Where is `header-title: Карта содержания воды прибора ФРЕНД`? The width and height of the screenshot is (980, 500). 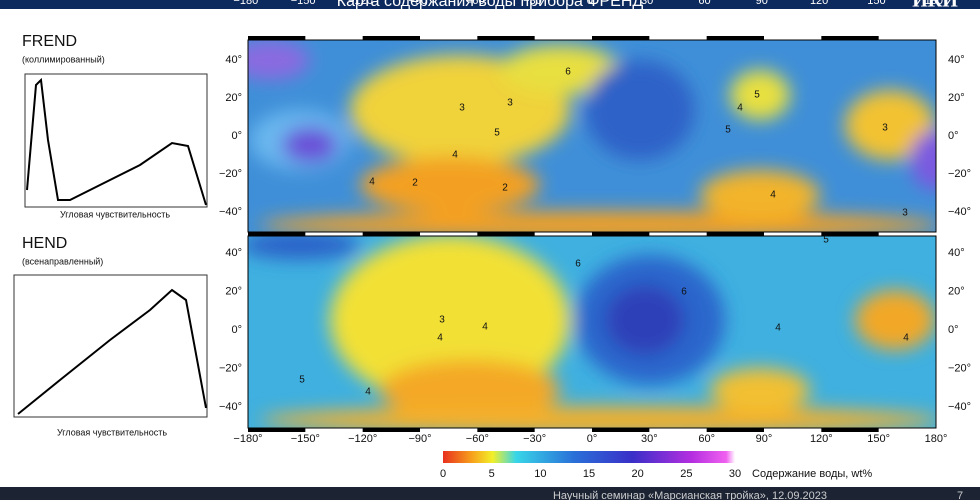 header-title: Карта содержания воды прибора ФРЕНД is located at coordinates (490, 5).